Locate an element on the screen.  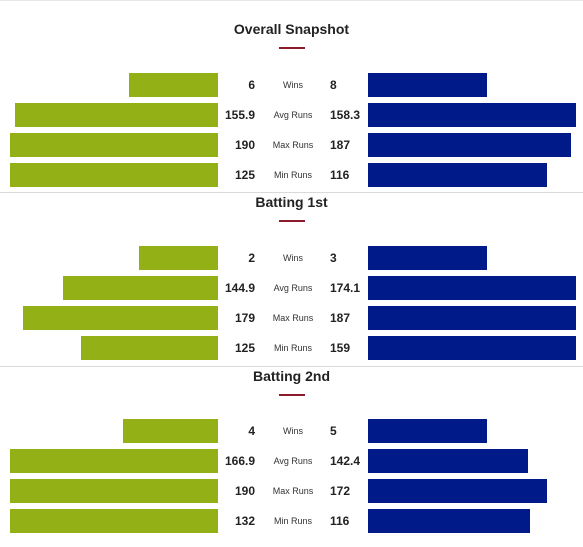
team2-value: 159 is located at coordinates (340, 348).